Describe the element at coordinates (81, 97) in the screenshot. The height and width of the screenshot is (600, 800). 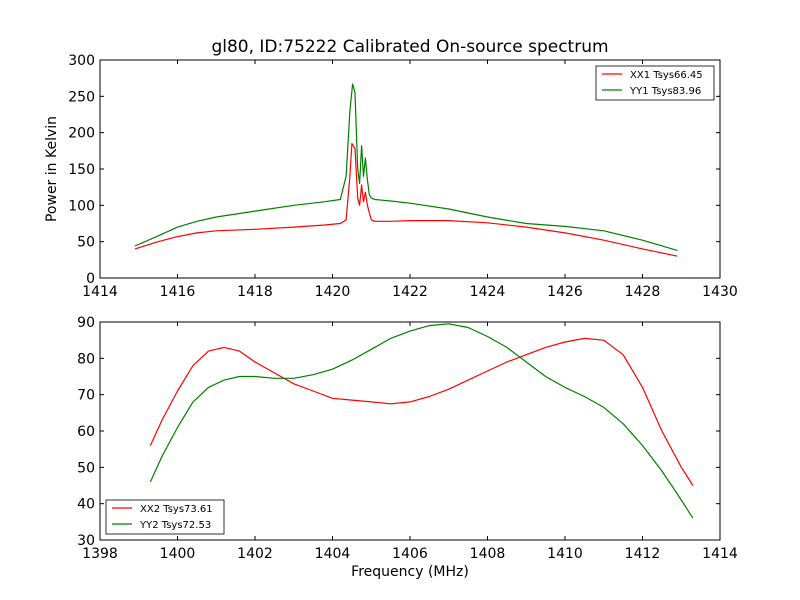
I see `top-y-tick-label: 250` at that location.